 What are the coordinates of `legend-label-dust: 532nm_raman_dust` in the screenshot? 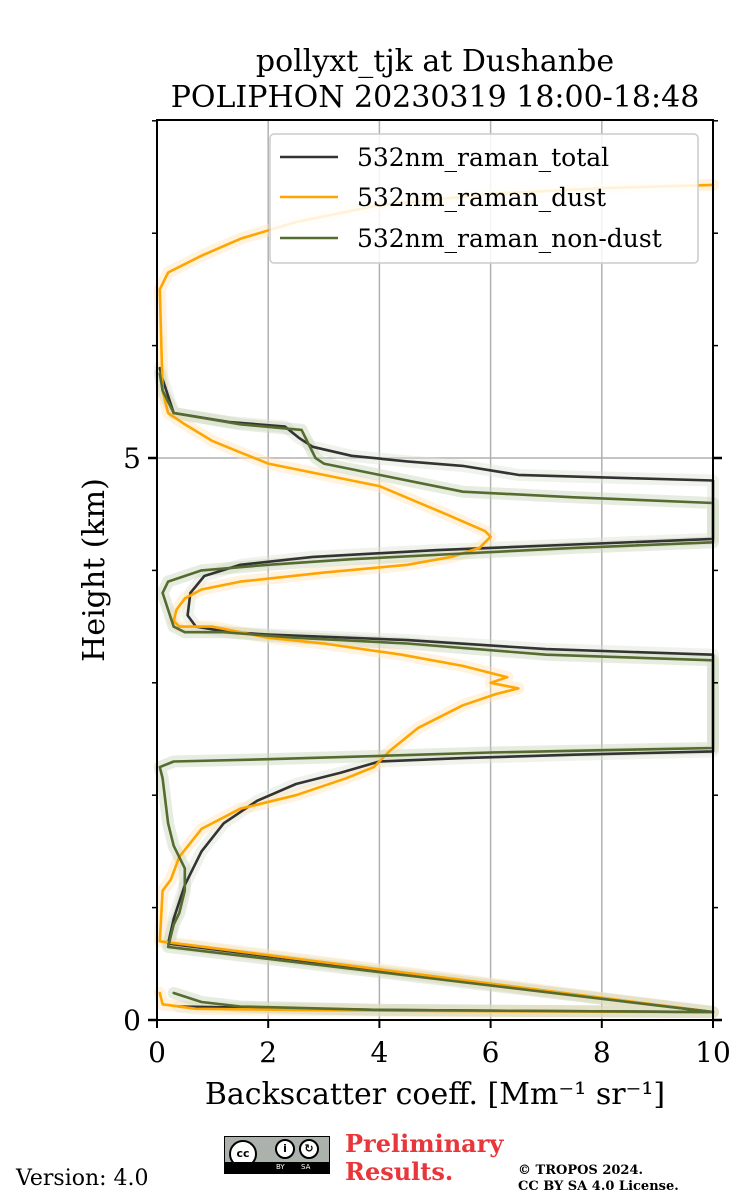 It's located at (481, 197).